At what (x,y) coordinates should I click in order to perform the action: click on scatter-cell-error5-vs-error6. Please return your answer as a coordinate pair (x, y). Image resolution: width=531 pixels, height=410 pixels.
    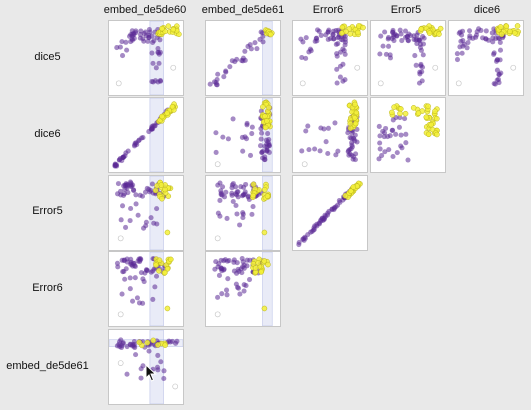
    Looking at the image, I should click on (330, 213).